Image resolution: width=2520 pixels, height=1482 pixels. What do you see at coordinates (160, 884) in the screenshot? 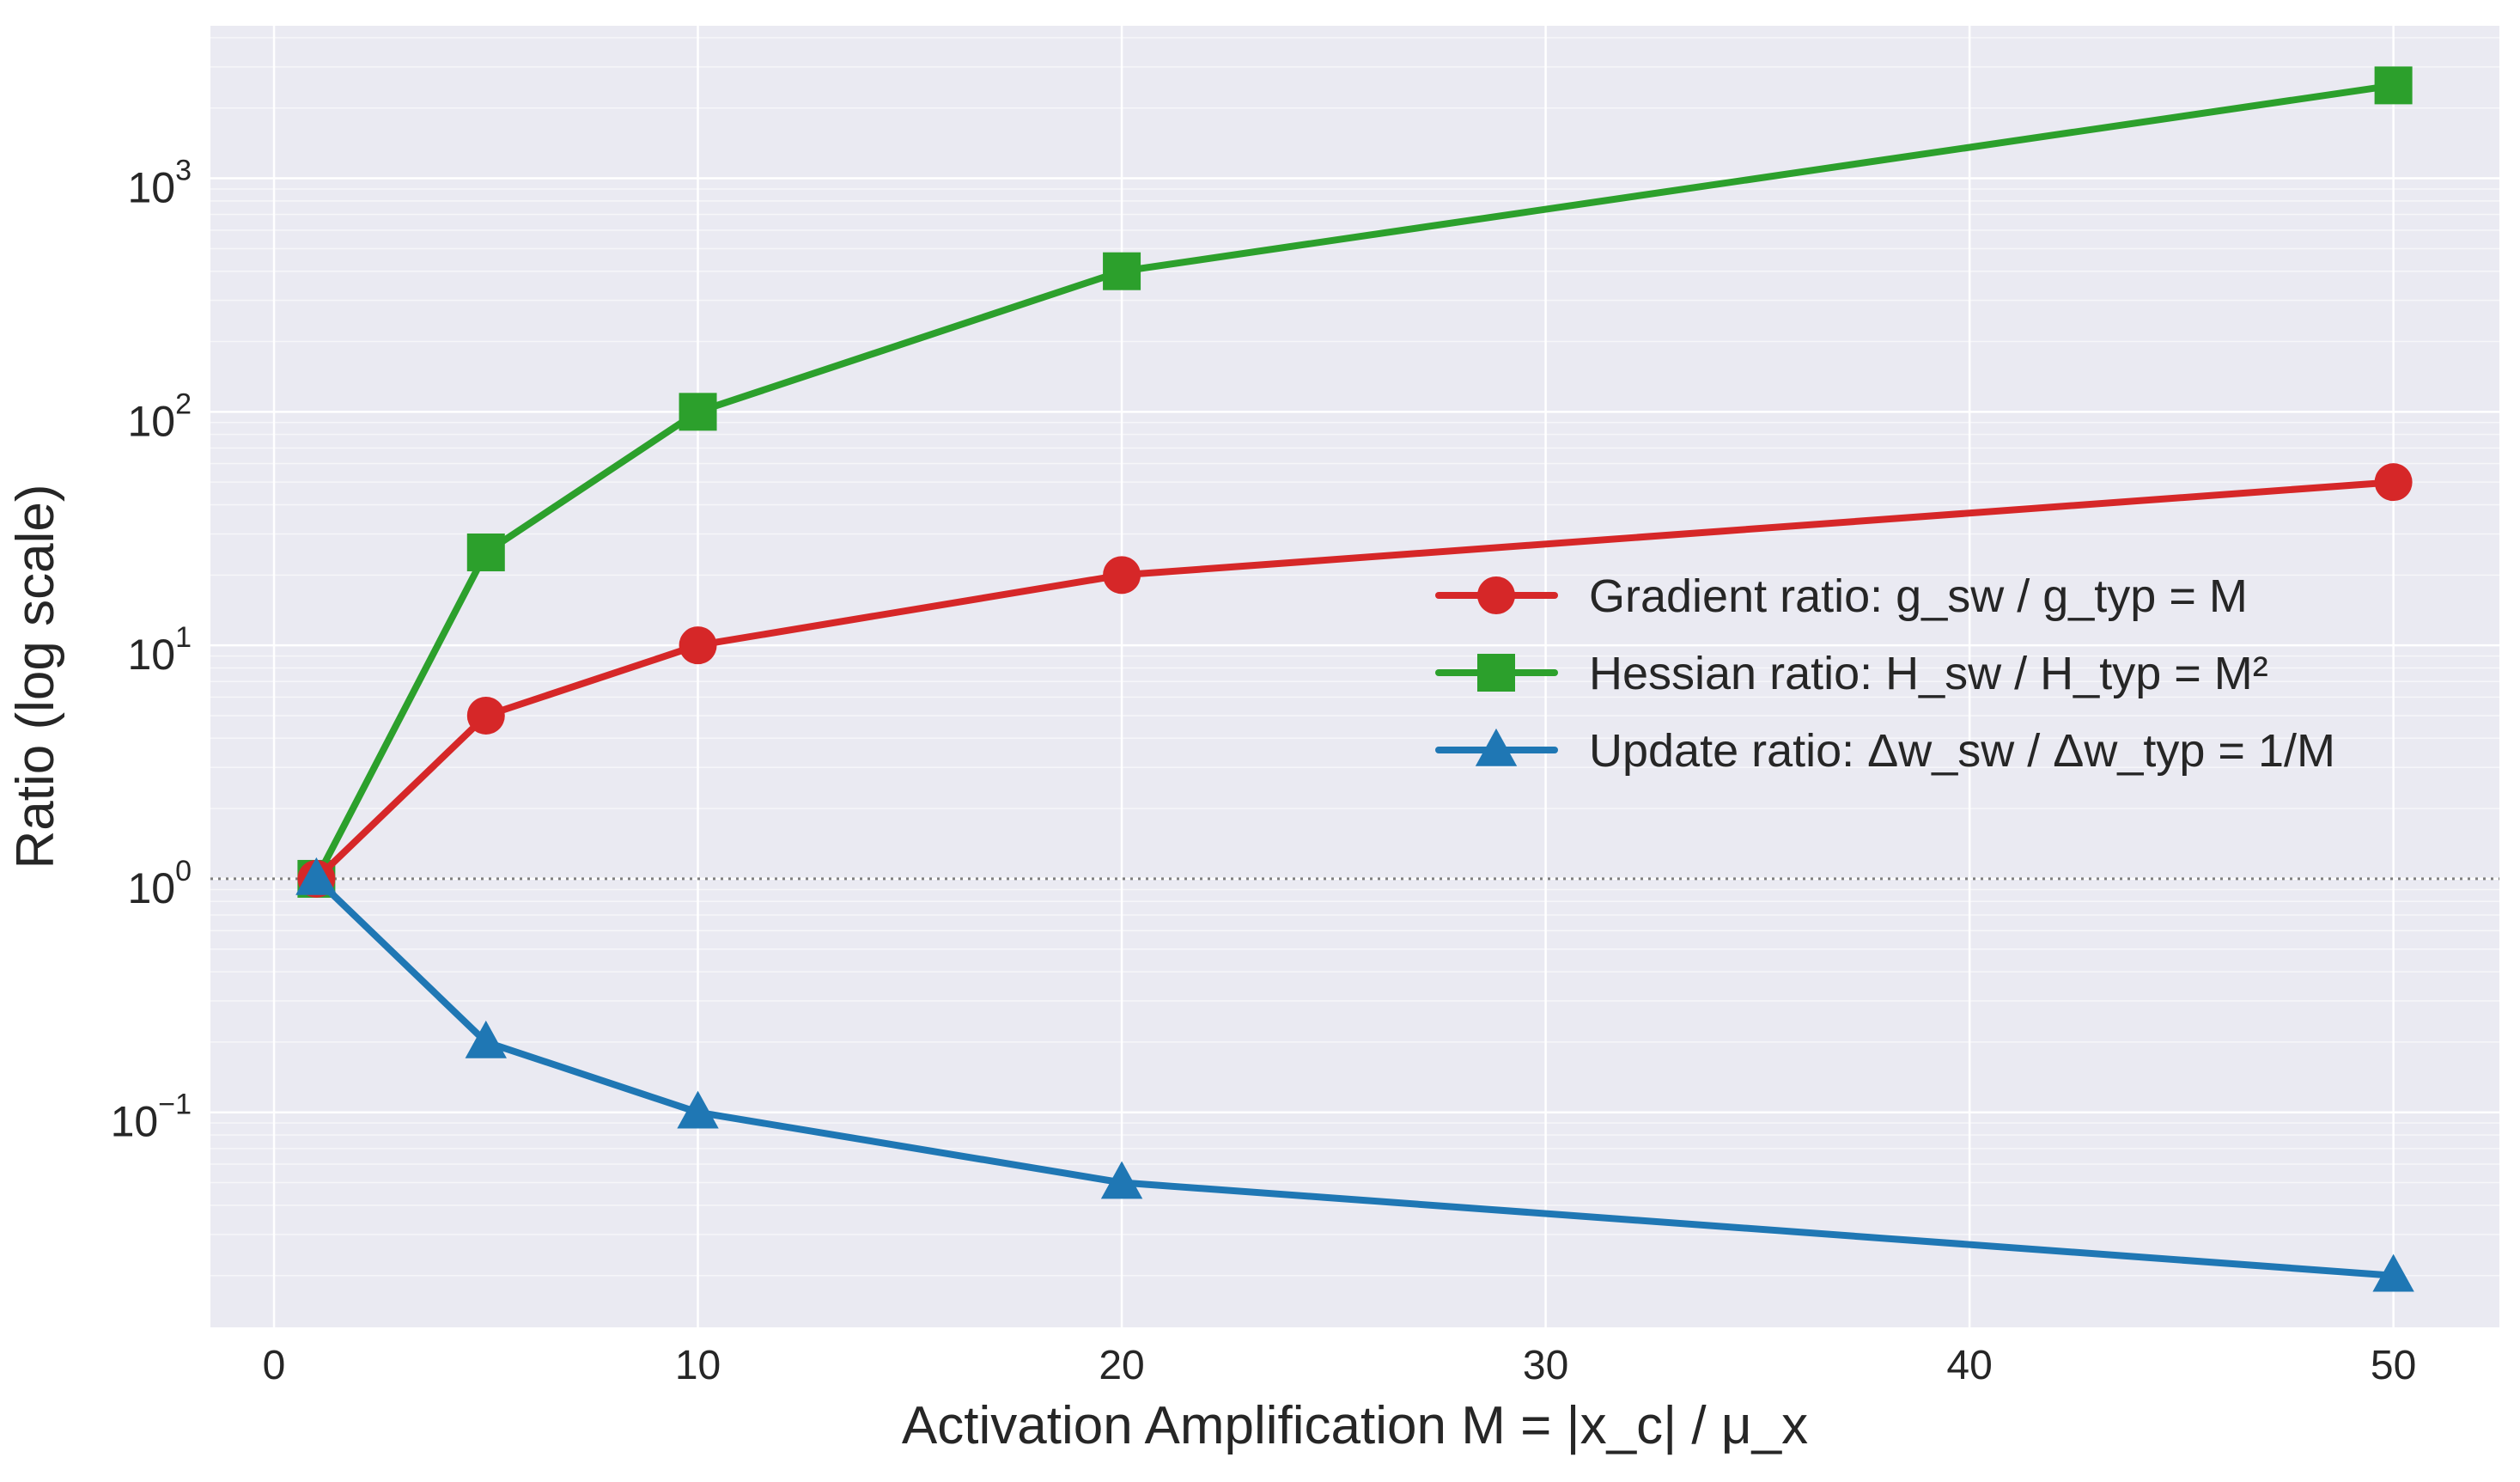
I see `y-tick-label: 10⁰` at bounding box center [160, 884].